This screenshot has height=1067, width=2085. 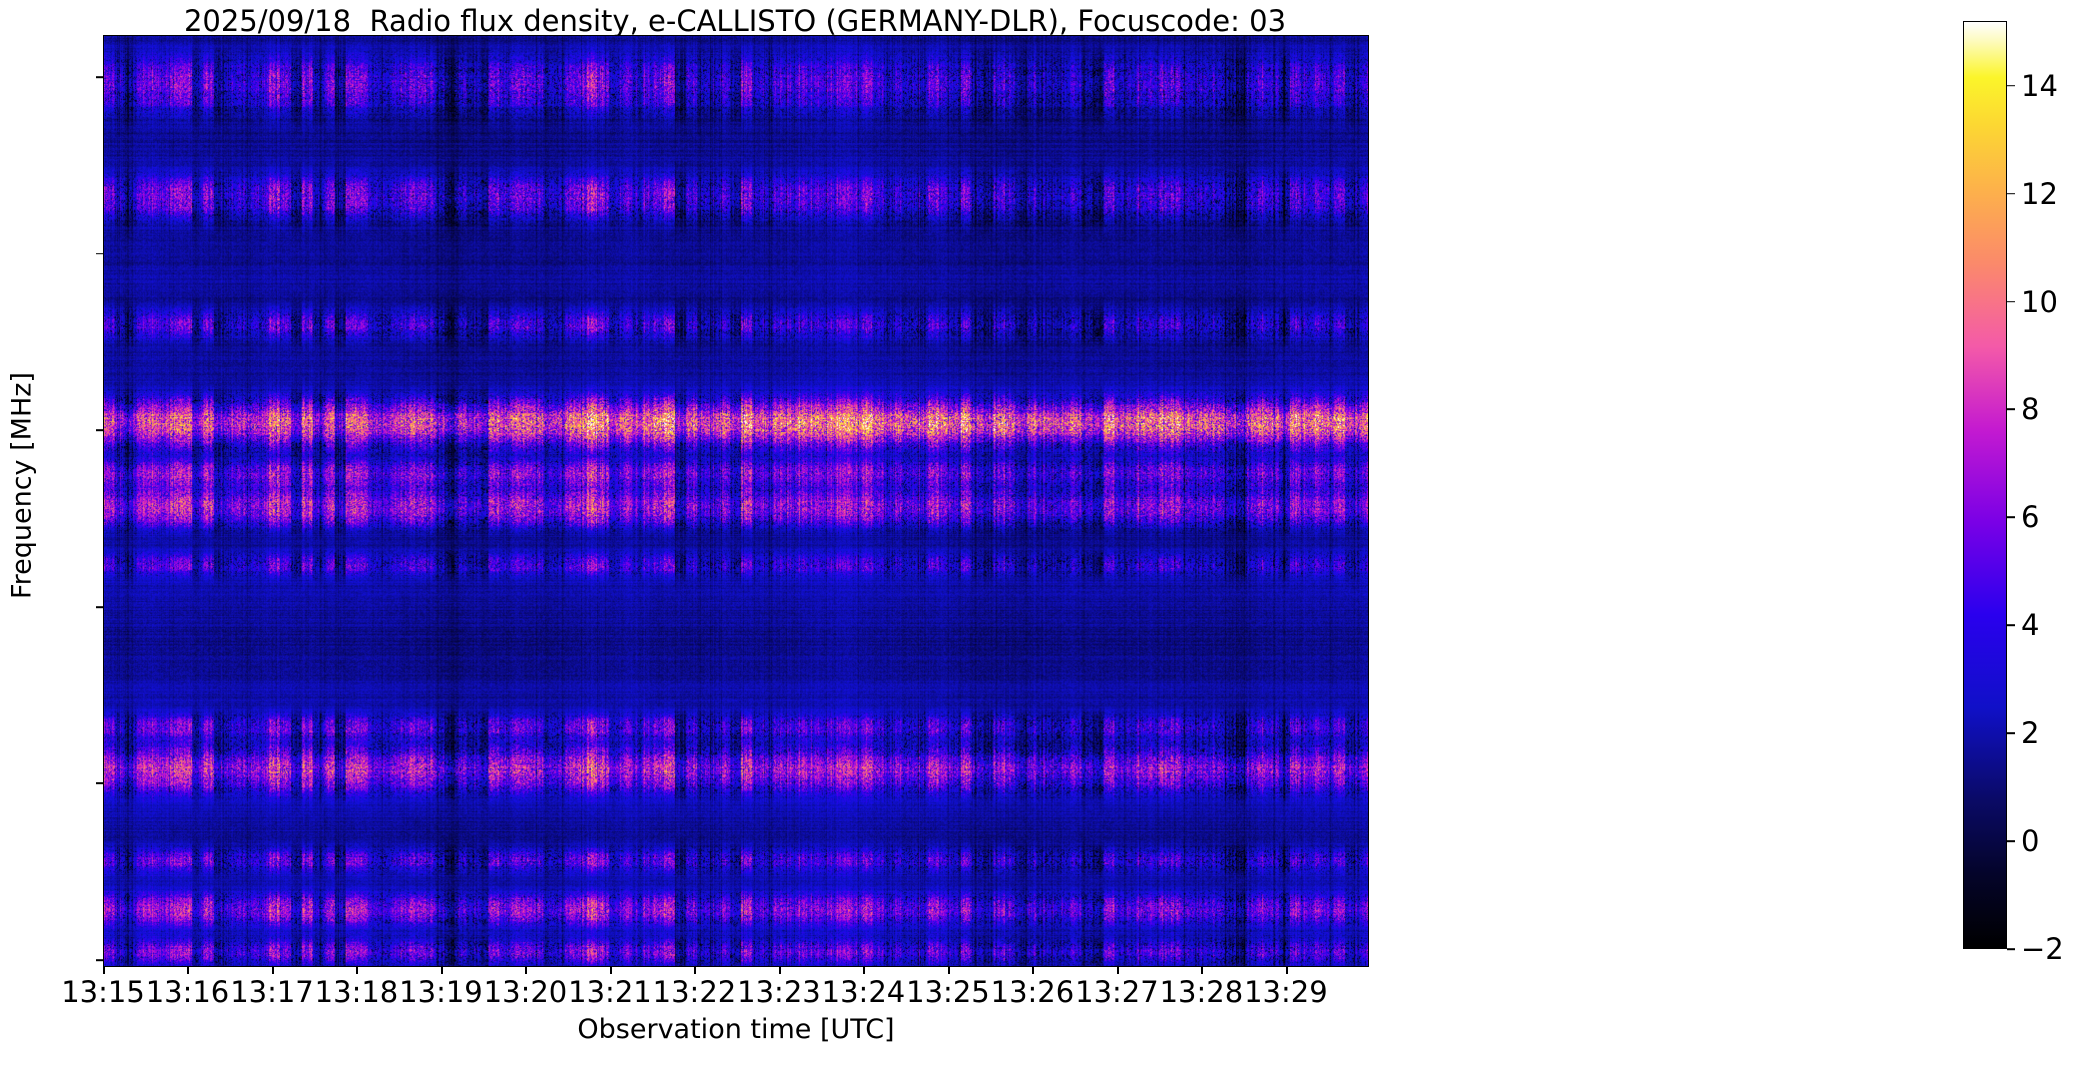 What do you see at coordinates (2030, 841) in the screenshot?
I see `colorbar-tick-label: 0` at bounding box center [2030, 841].